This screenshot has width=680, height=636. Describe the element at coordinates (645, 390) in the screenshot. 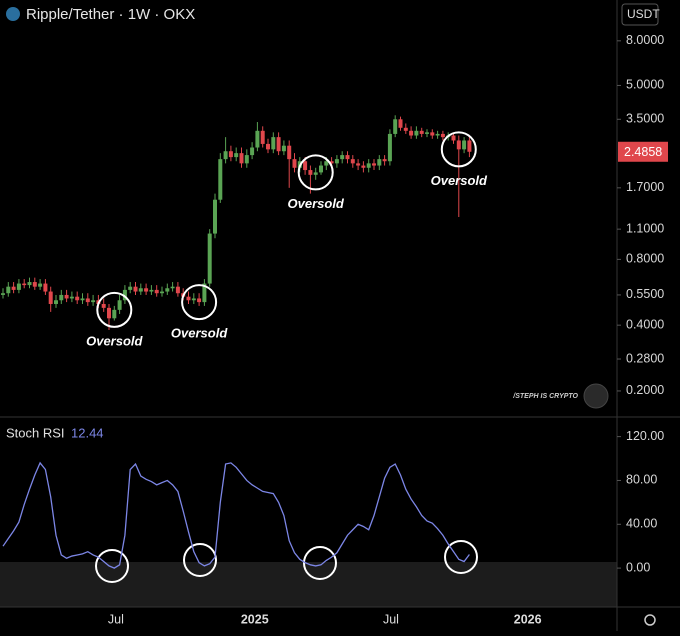

I see `y-tick-label: 0.2000` at that location.